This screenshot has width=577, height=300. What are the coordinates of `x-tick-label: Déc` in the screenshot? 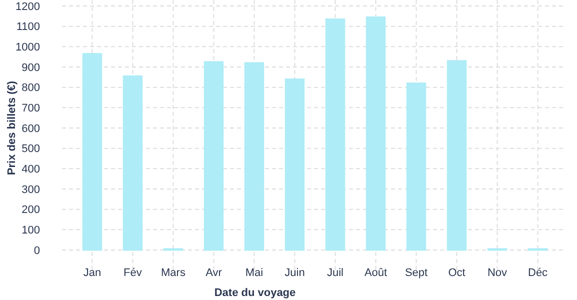 It's located at (538, 273).